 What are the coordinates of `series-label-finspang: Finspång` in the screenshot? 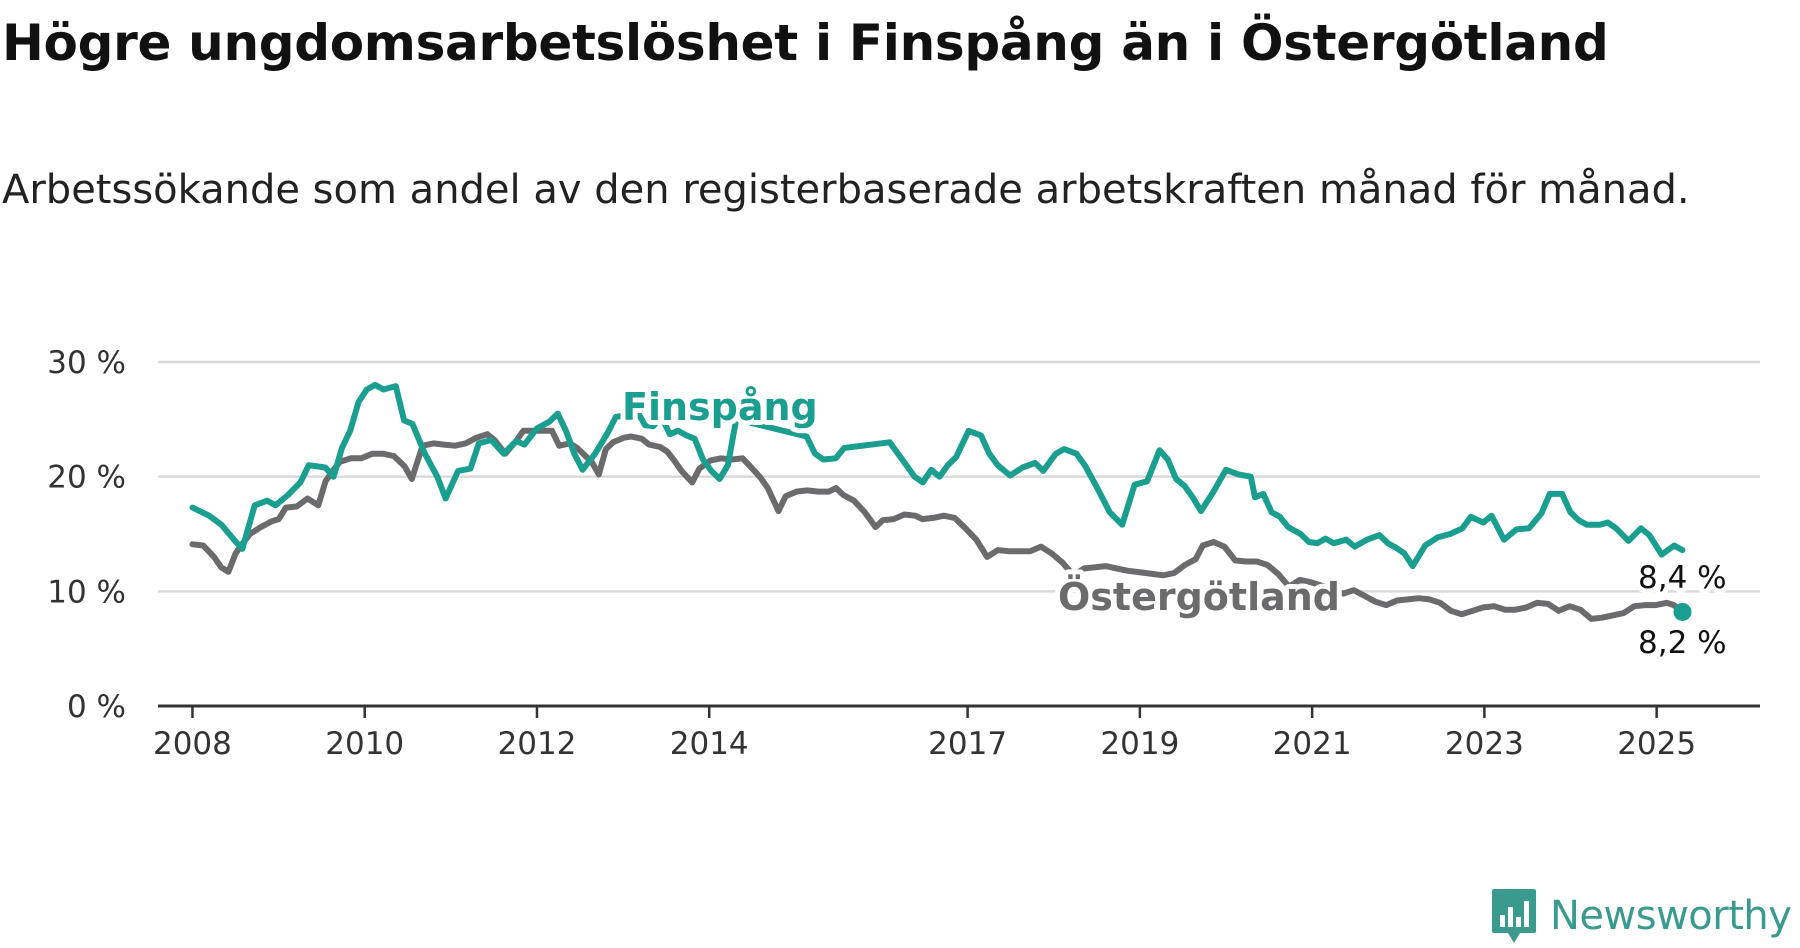 It's located at (720, 407).